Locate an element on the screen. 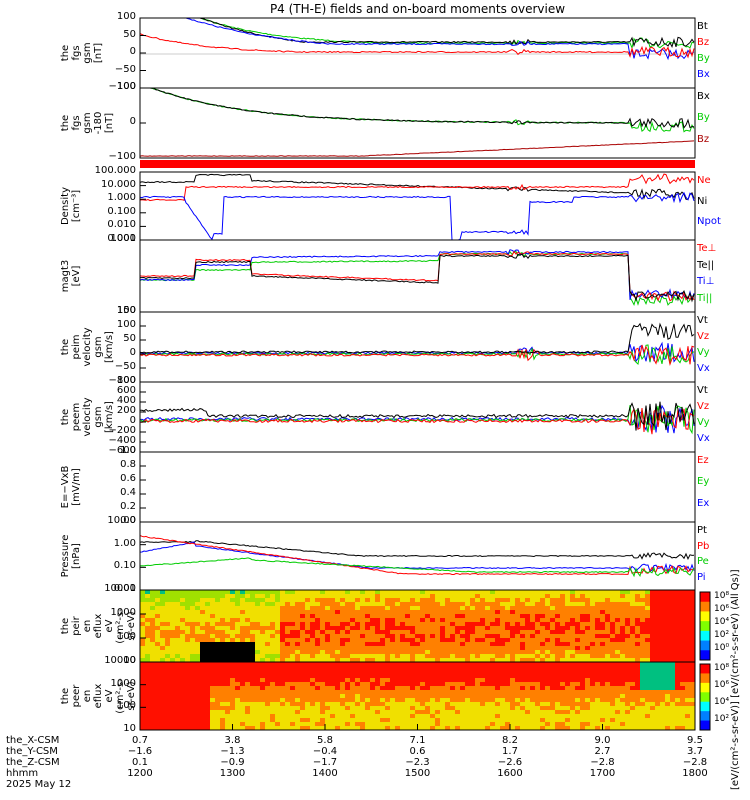  legend-entry: Vy is located at coordinates (703, 352).